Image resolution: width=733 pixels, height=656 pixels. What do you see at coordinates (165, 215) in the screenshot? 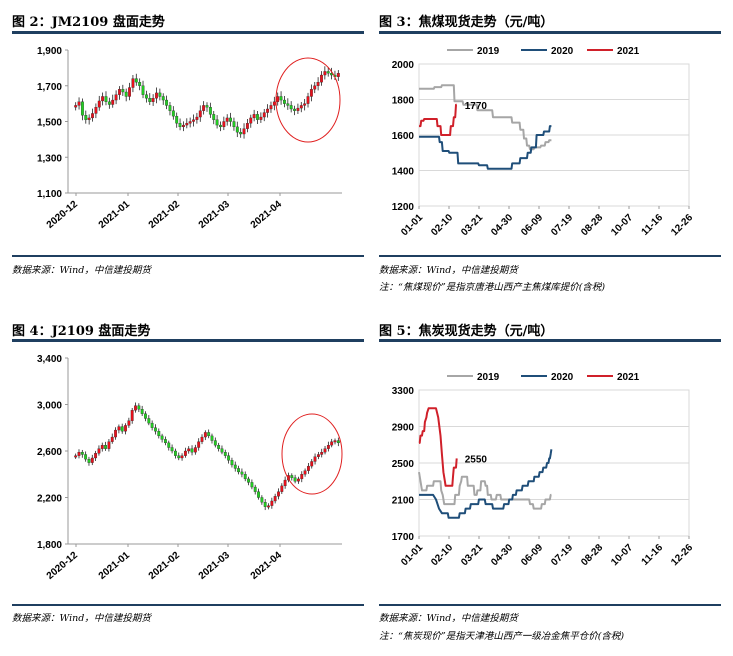
I see `x-tick-label: 2021-02` at bounding box center [165, 215].